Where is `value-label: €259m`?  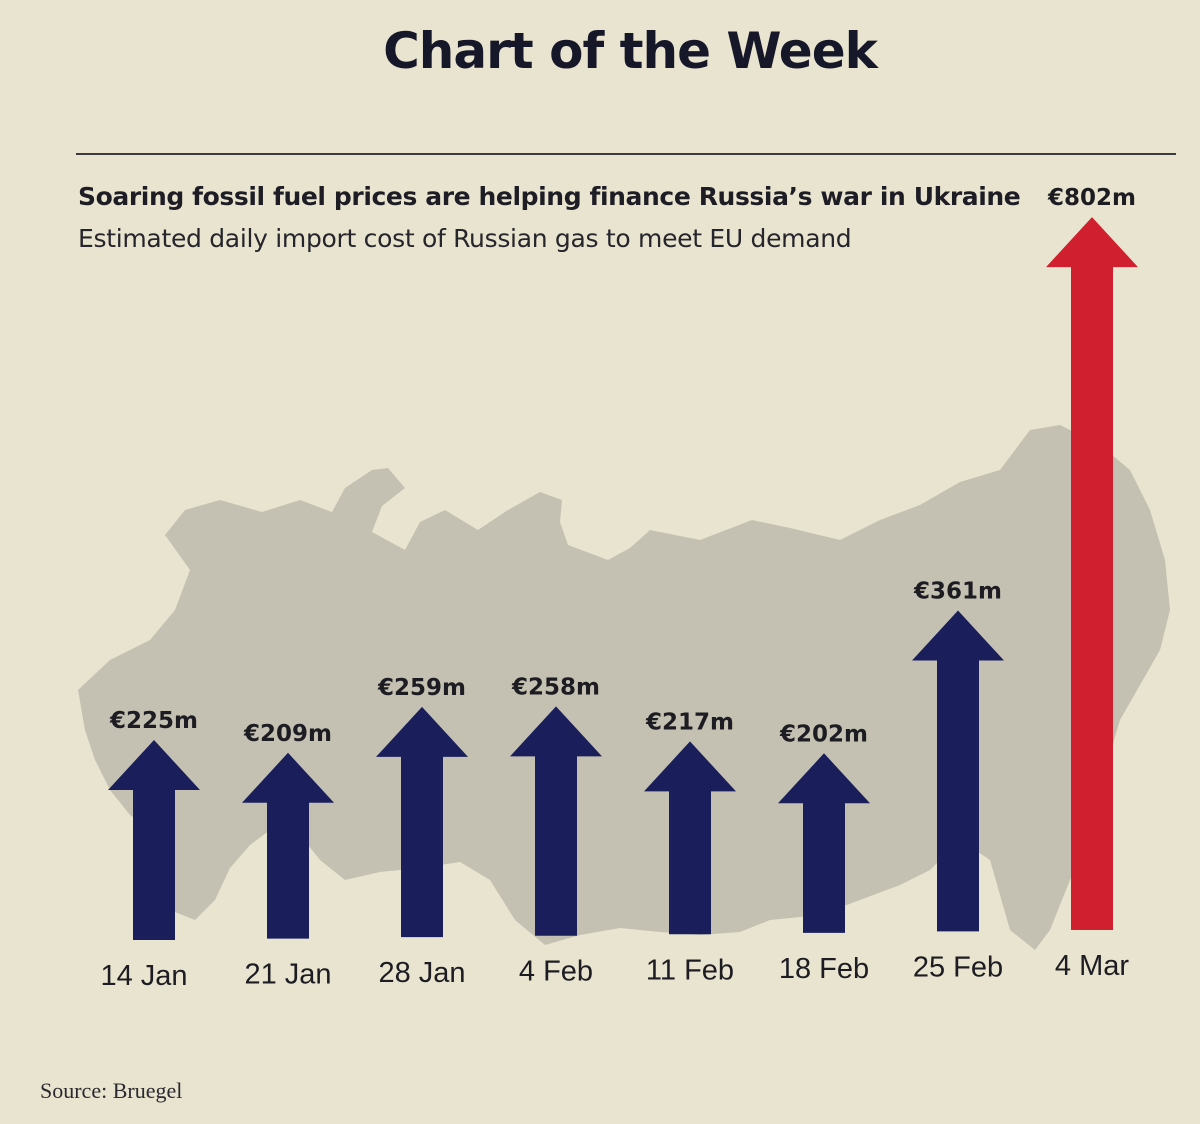
value-label: €259m is located at coordinates (421, 688).